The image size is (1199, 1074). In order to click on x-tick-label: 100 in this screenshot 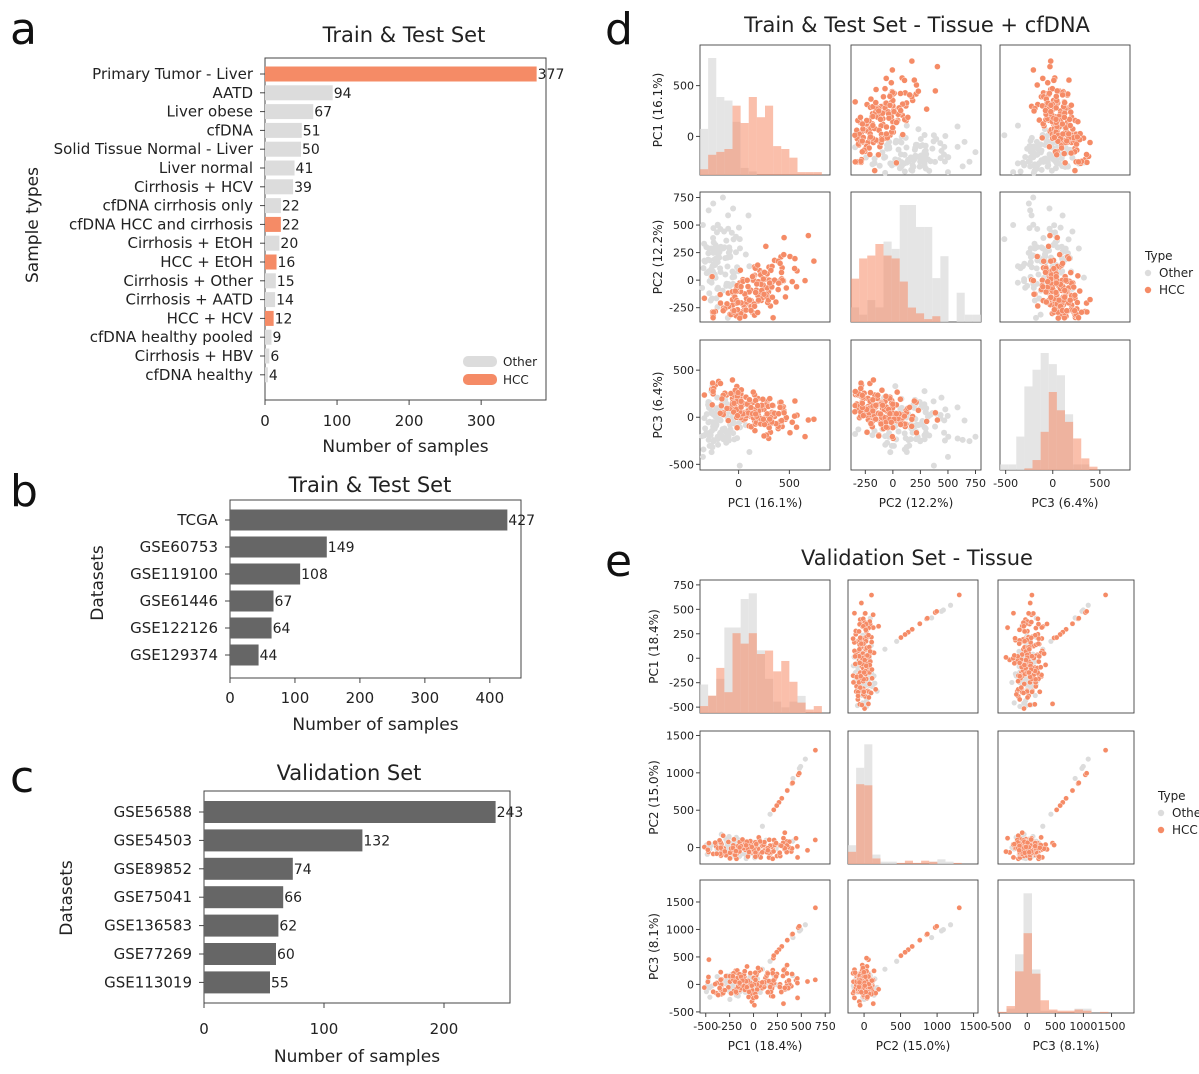, I will do `click(295, 698)`.